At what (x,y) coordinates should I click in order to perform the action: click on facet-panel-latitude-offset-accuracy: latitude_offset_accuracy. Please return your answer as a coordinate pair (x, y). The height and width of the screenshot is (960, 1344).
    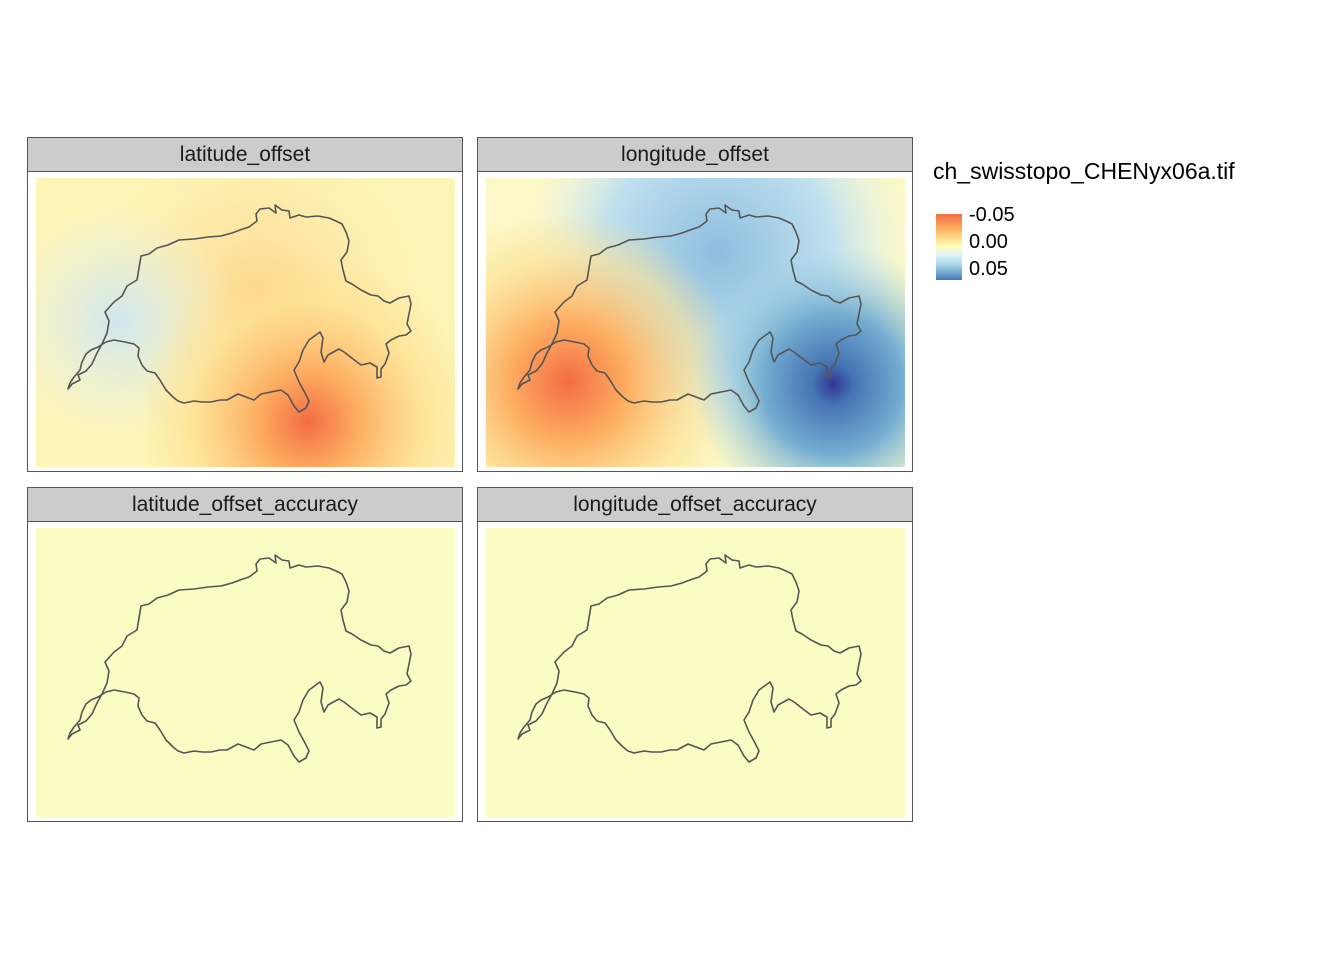
    Looking at the image, I should click on (245, 654).